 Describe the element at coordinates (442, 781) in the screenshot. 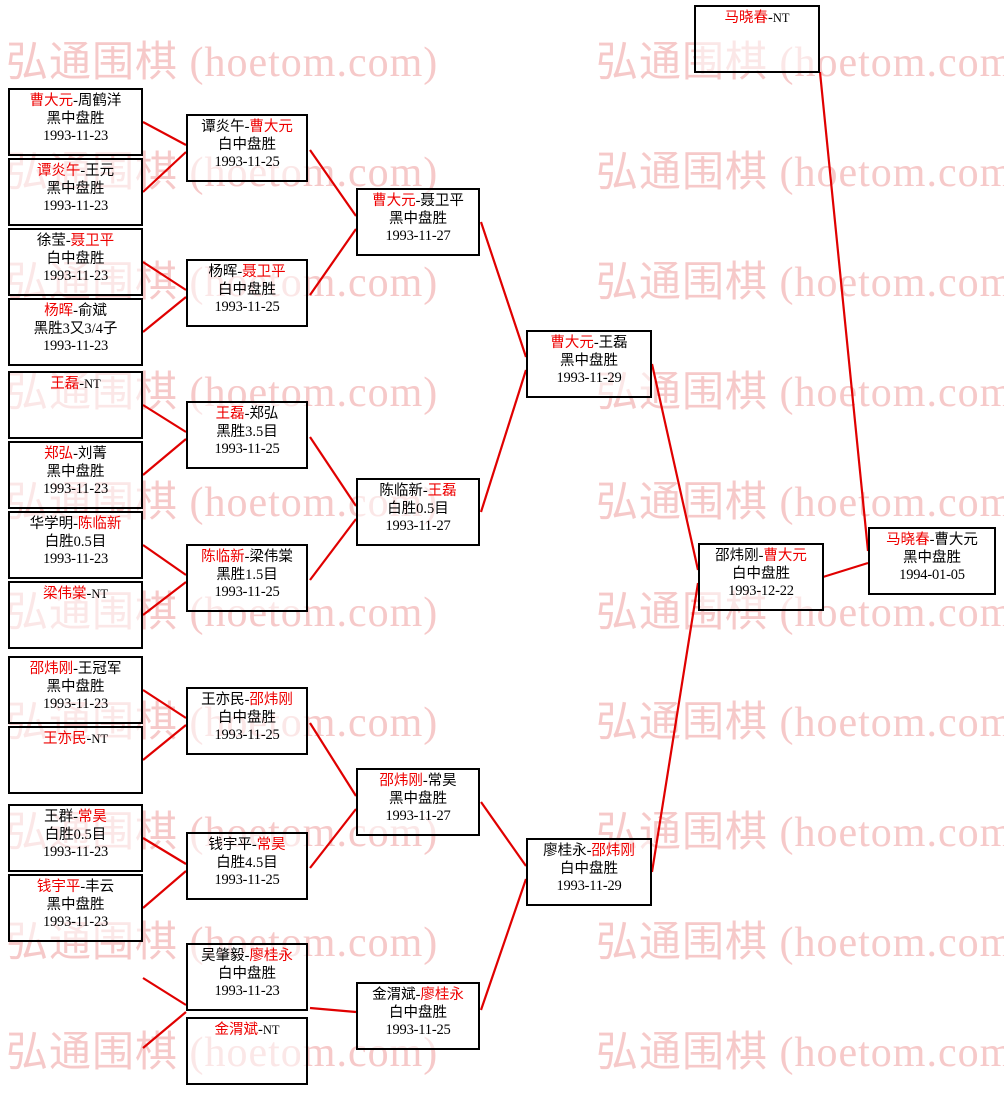

I see `player-right: 常昊` at that location.